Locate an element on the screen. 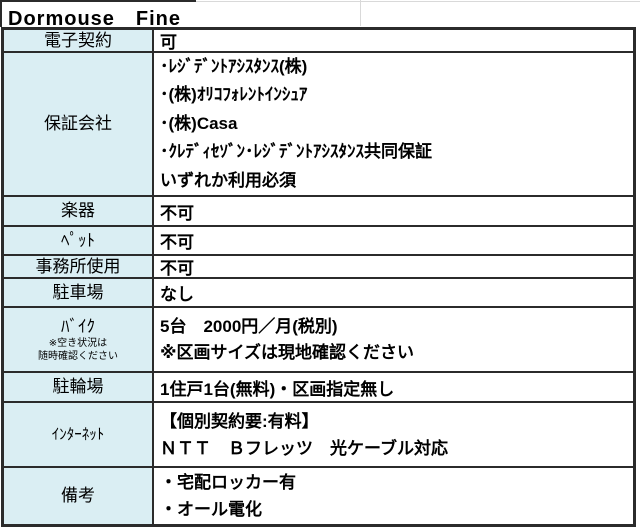 The image size is (640, 527). table-row-parking: 駐車場 なし is located at coordinates (318, 293).